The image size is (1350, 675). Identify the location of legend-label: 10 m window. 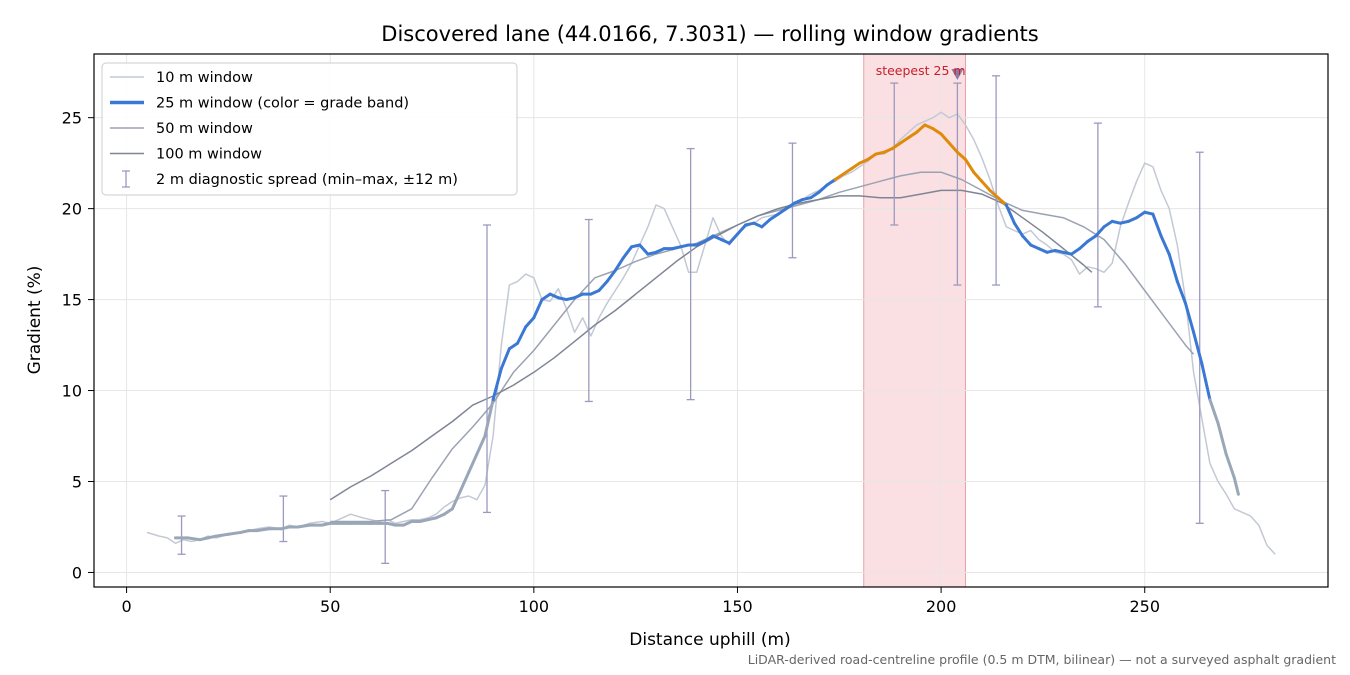
(204, 78).